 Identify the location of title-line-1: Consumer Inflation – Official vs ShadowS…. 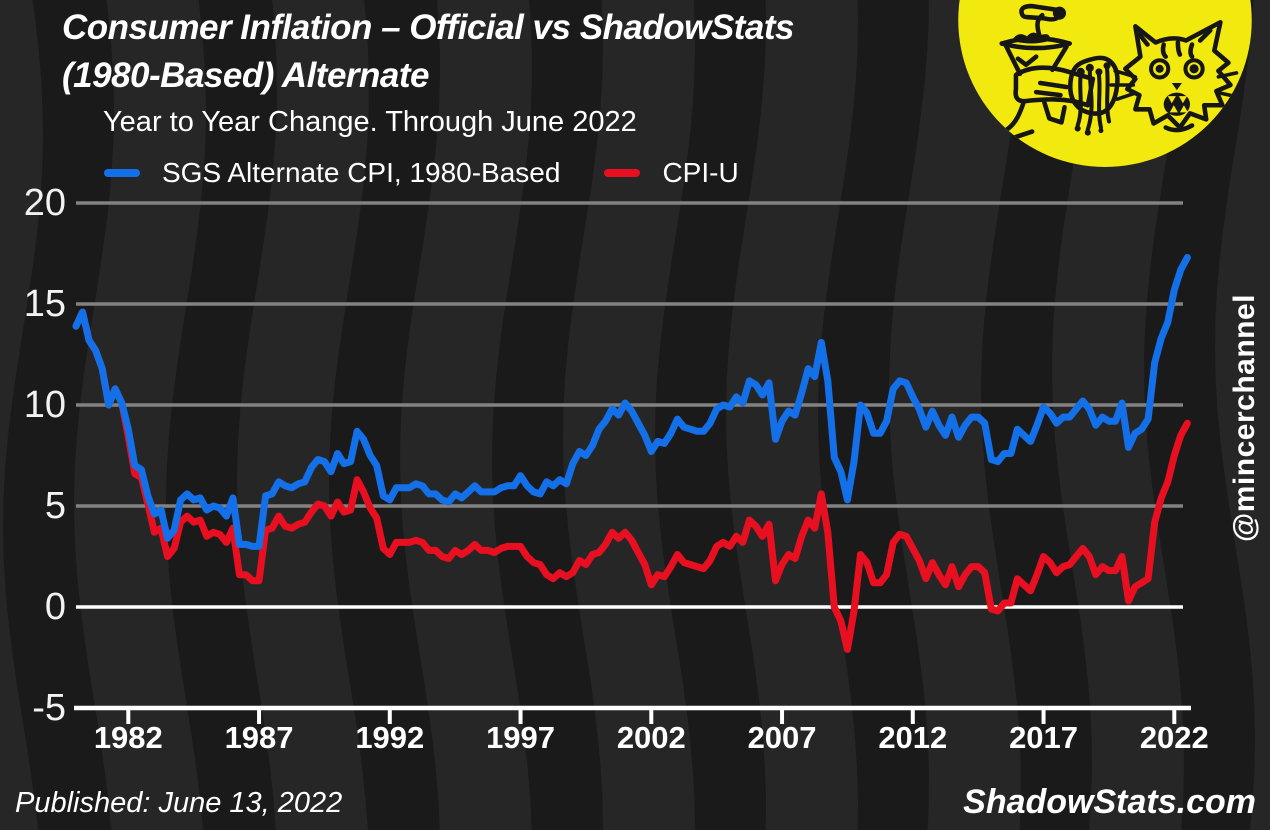
(428, 27).